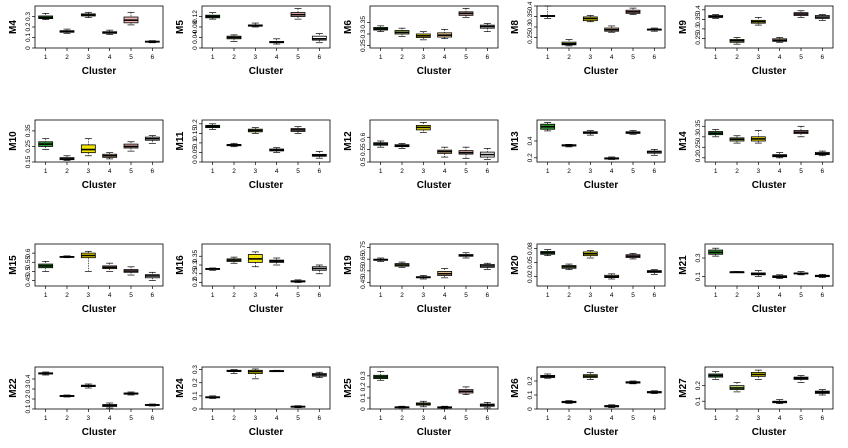 The height and width of the screenshot is (448, 848). What do you see at coordinates (28, 252) in the screenshot?
I see `y-tick-label: 0.6` at bounding box center [28, 252].